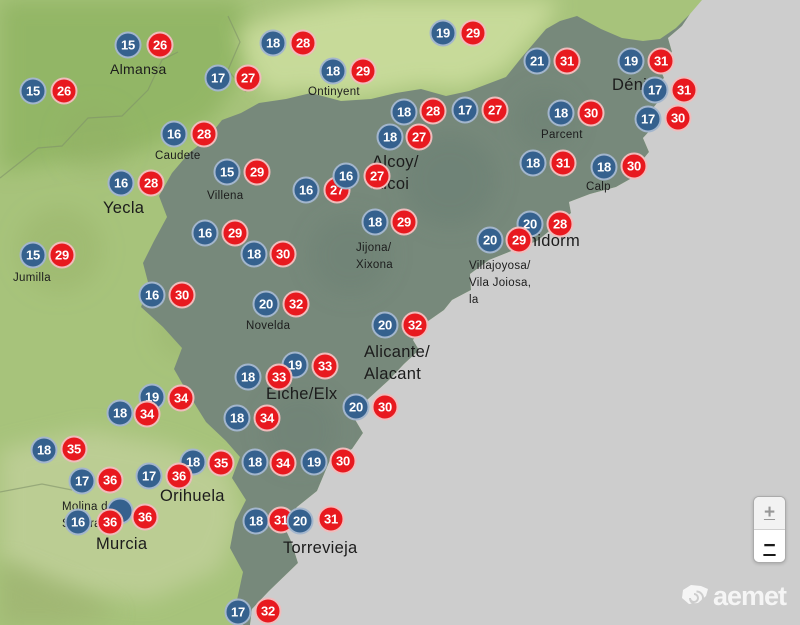 This screenshot has width=800, height=625. Describe the element at coordinates (374, 257) in the screenshot. I see `city-label: Jijona/Xixona` at that location.